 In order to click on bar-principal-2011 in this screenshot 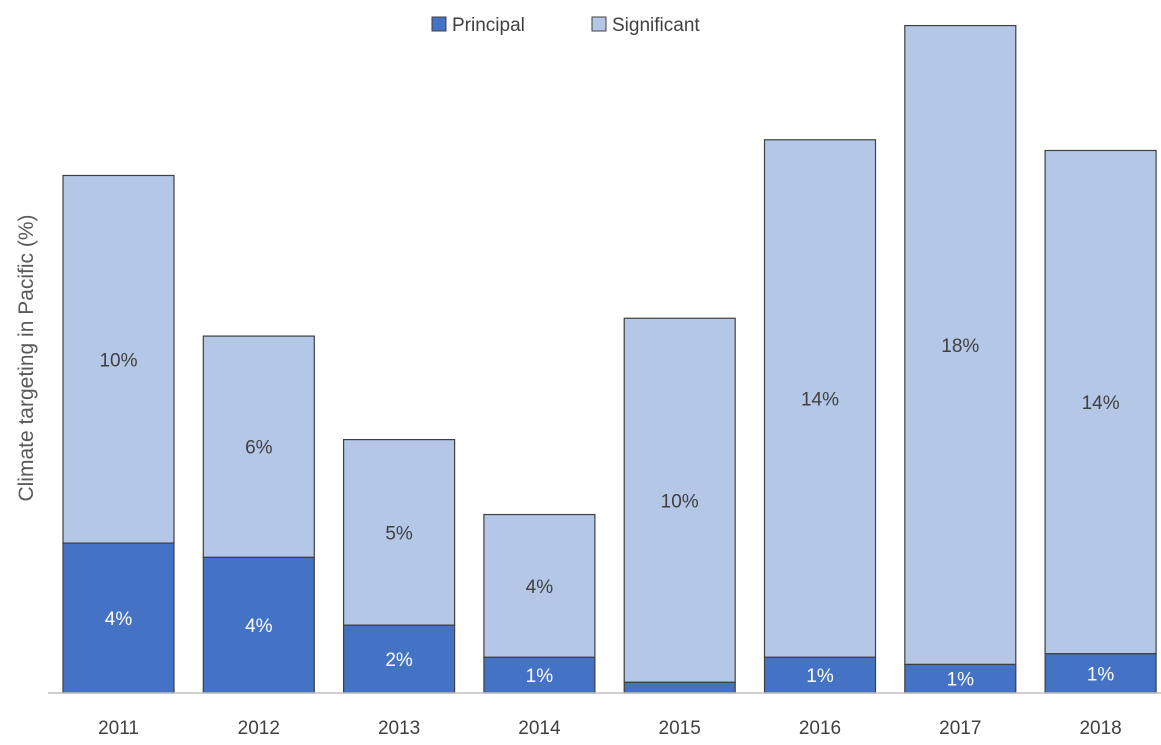, I will do `click(118, 618)`.